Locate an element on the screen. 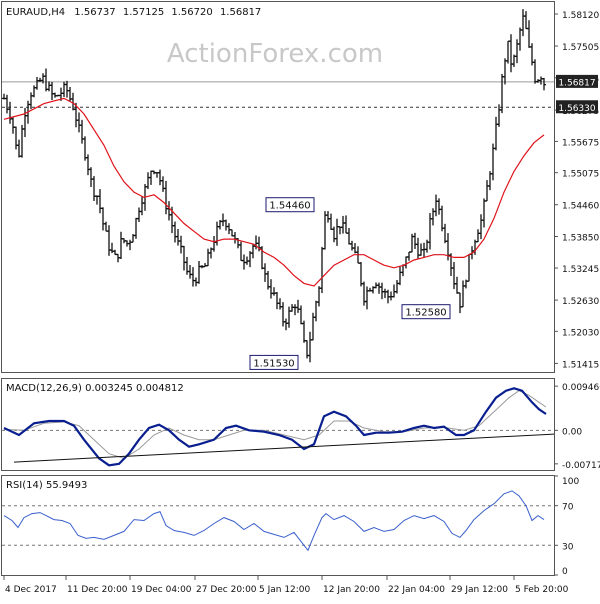 The height and width of the screenshot is (604, 600). price-y-tick-label: 1.55675 is located at coordinates (580, 143).